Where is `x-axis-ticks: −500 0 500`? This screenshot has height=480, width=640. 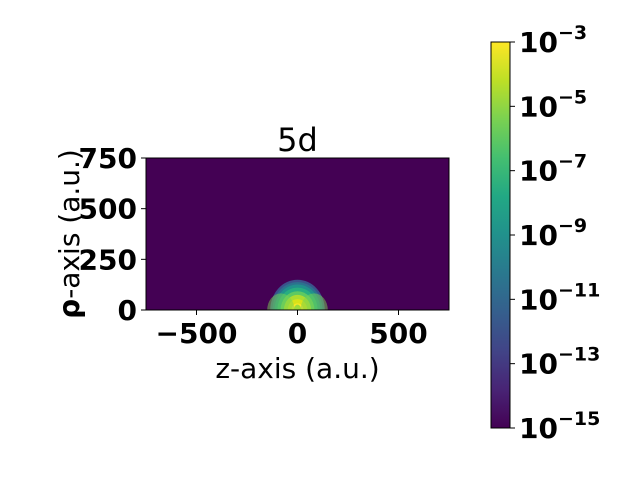
x-axis-ticks: −500 0 500 is located at coordinates (292, 330).